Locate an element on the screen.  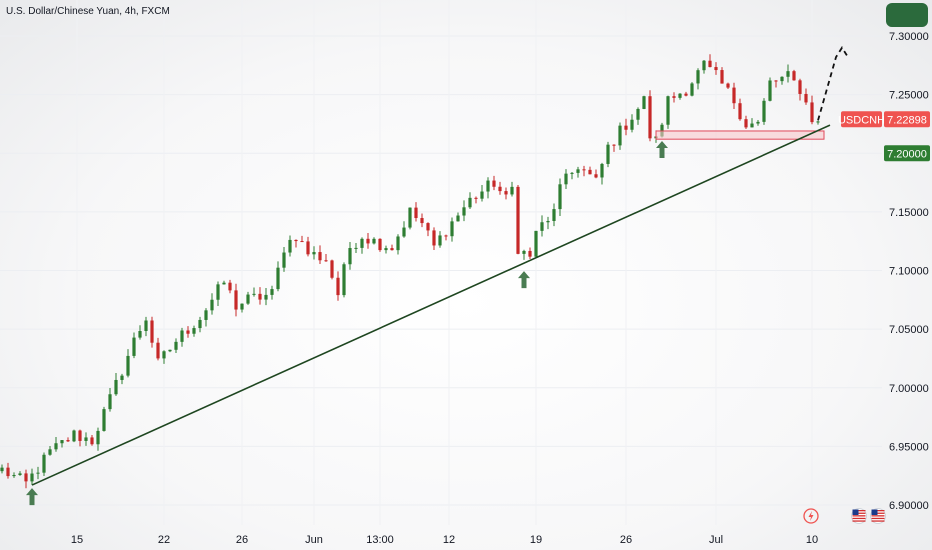
symbol-tag-label: USDCNH is located at coordinates (861, 120).